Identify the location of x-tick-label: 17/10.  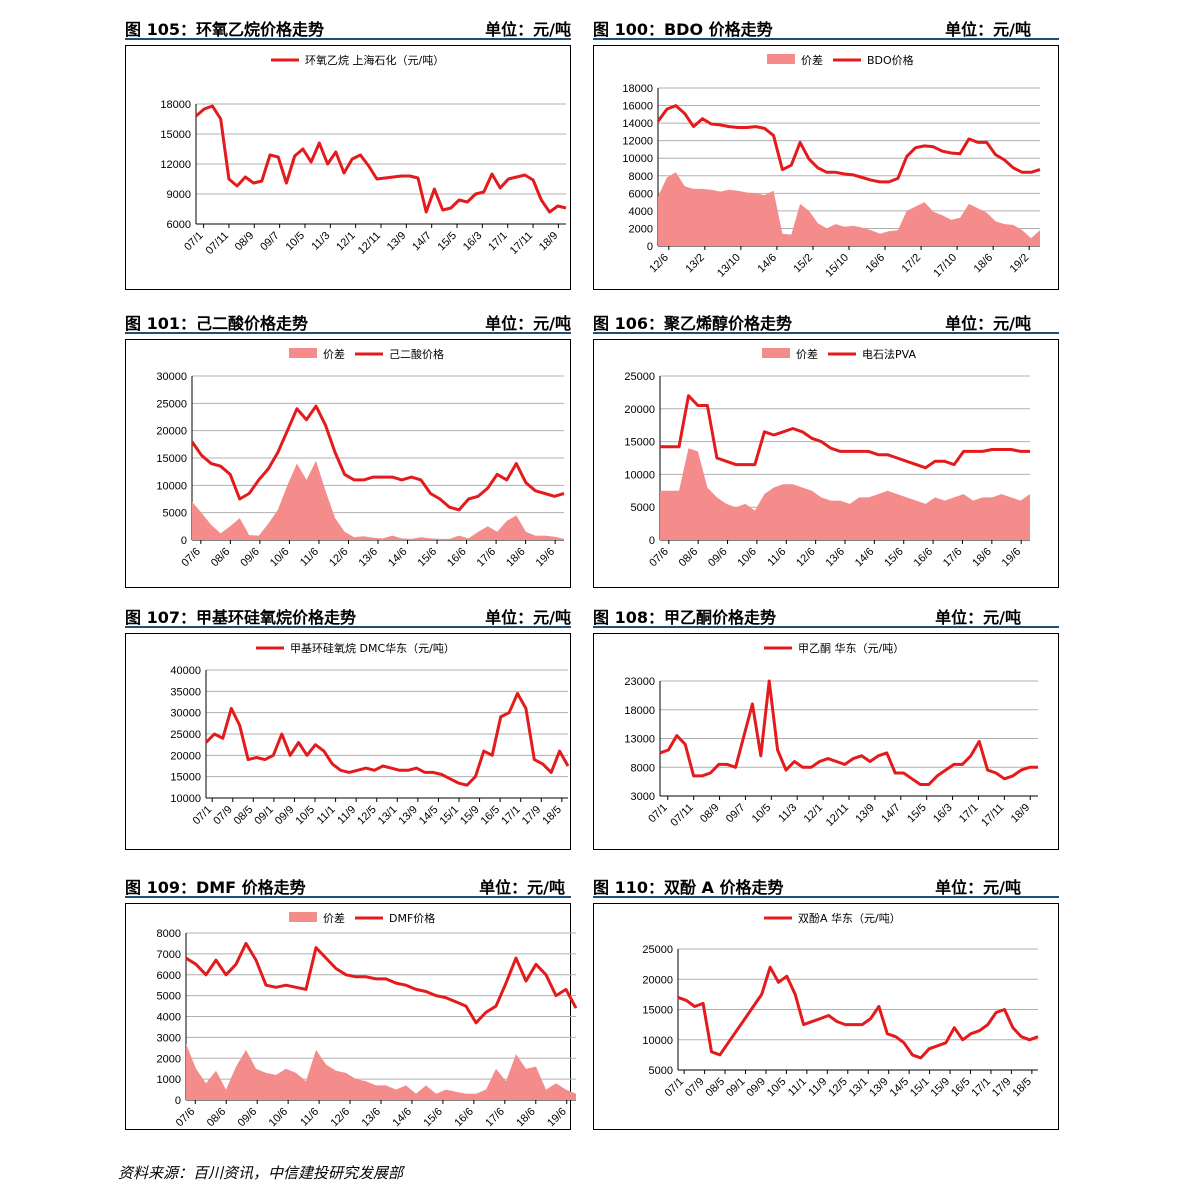
(945, 266).